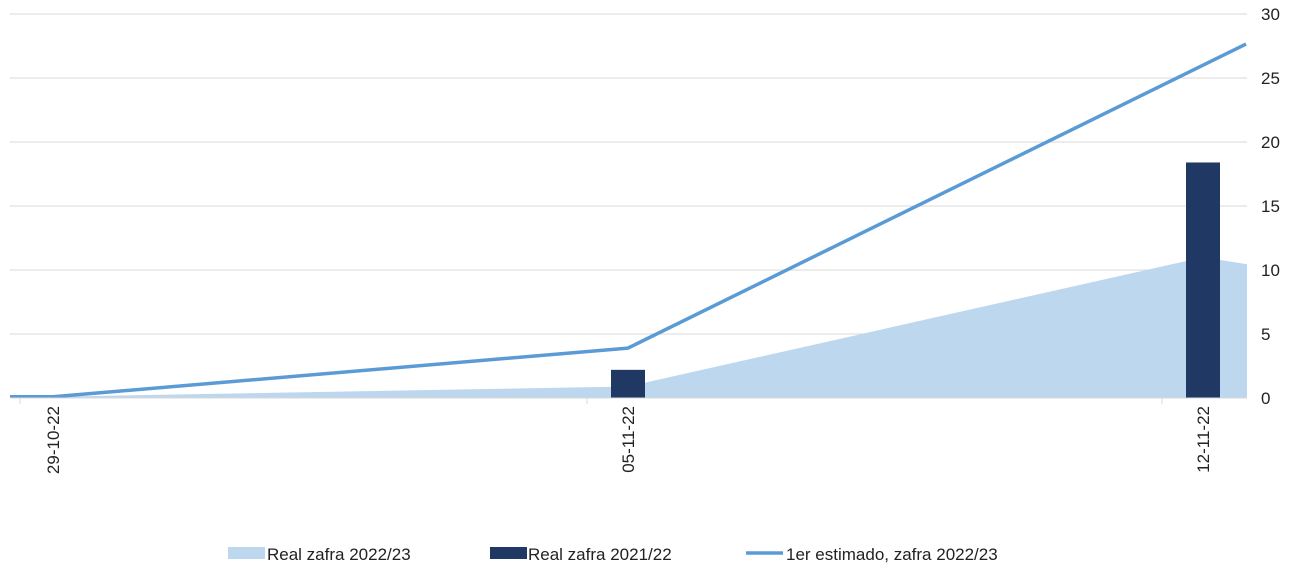  Describe the element at coordinates (246, 553) in the screenshot. I see `legend-swatch-area` at that location.